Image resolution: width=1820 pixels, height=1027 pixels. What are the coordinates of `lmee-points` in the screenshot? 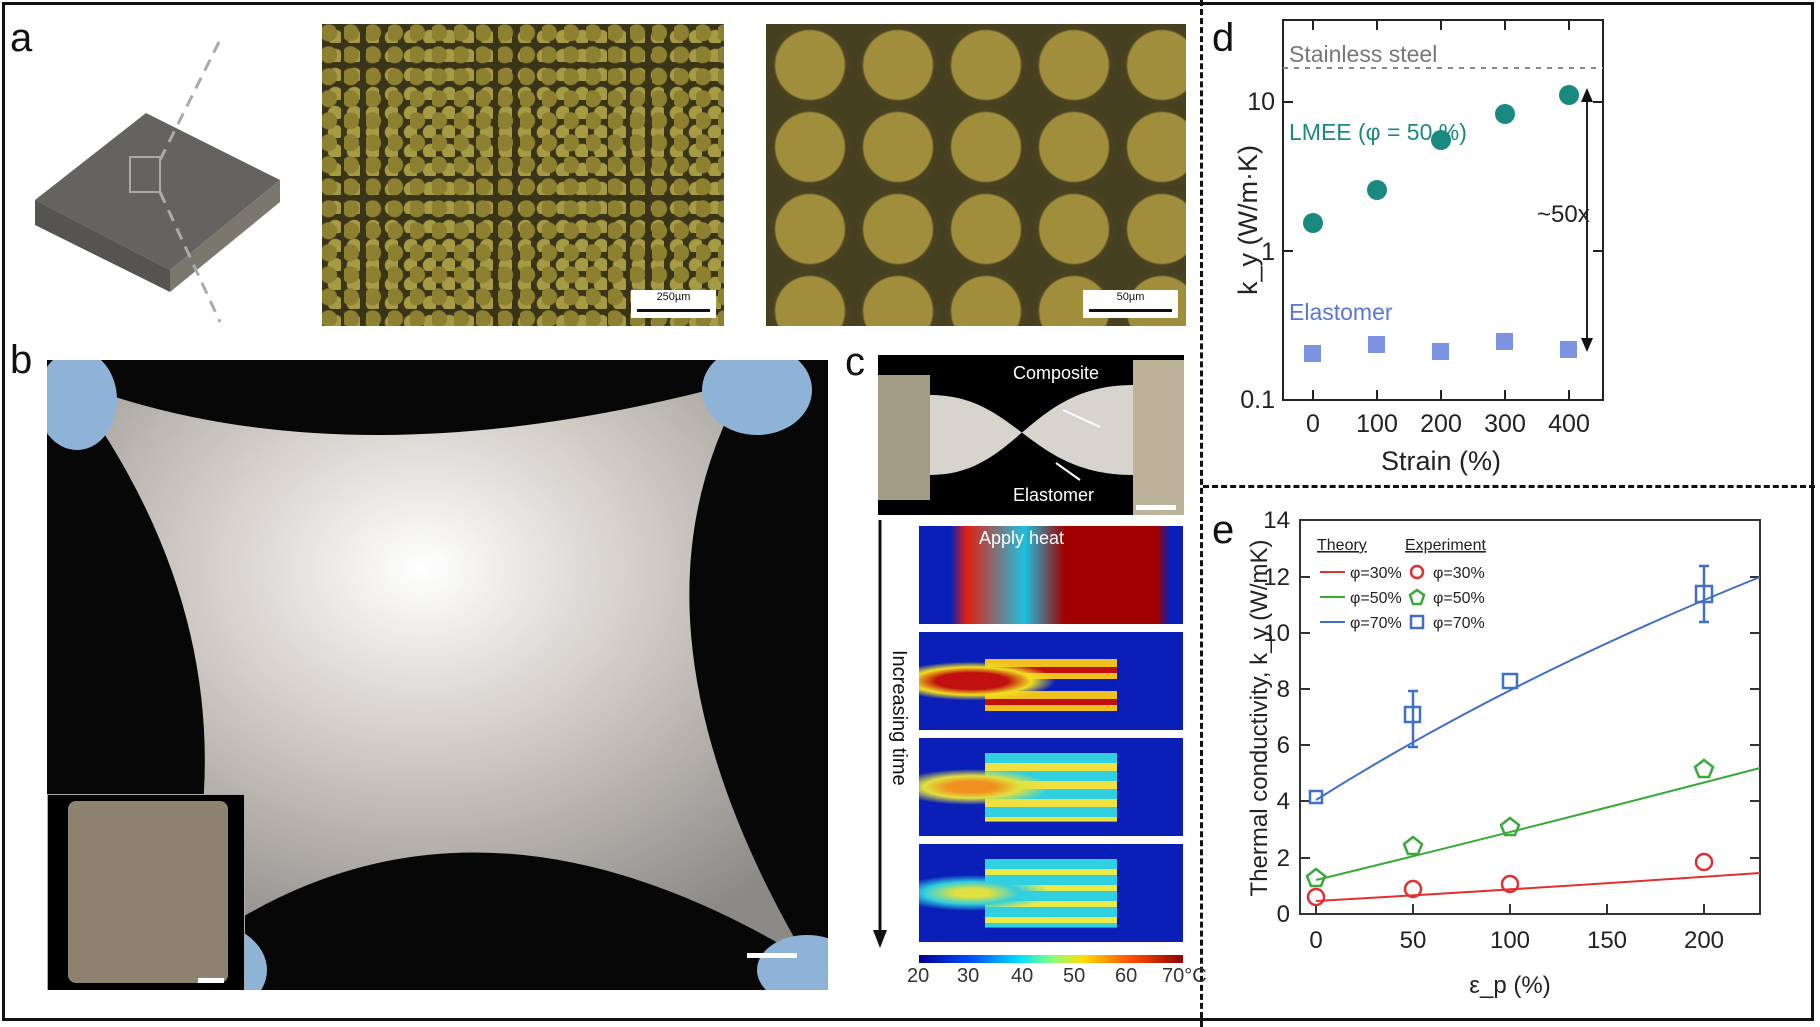 It's located at (1441, 159).